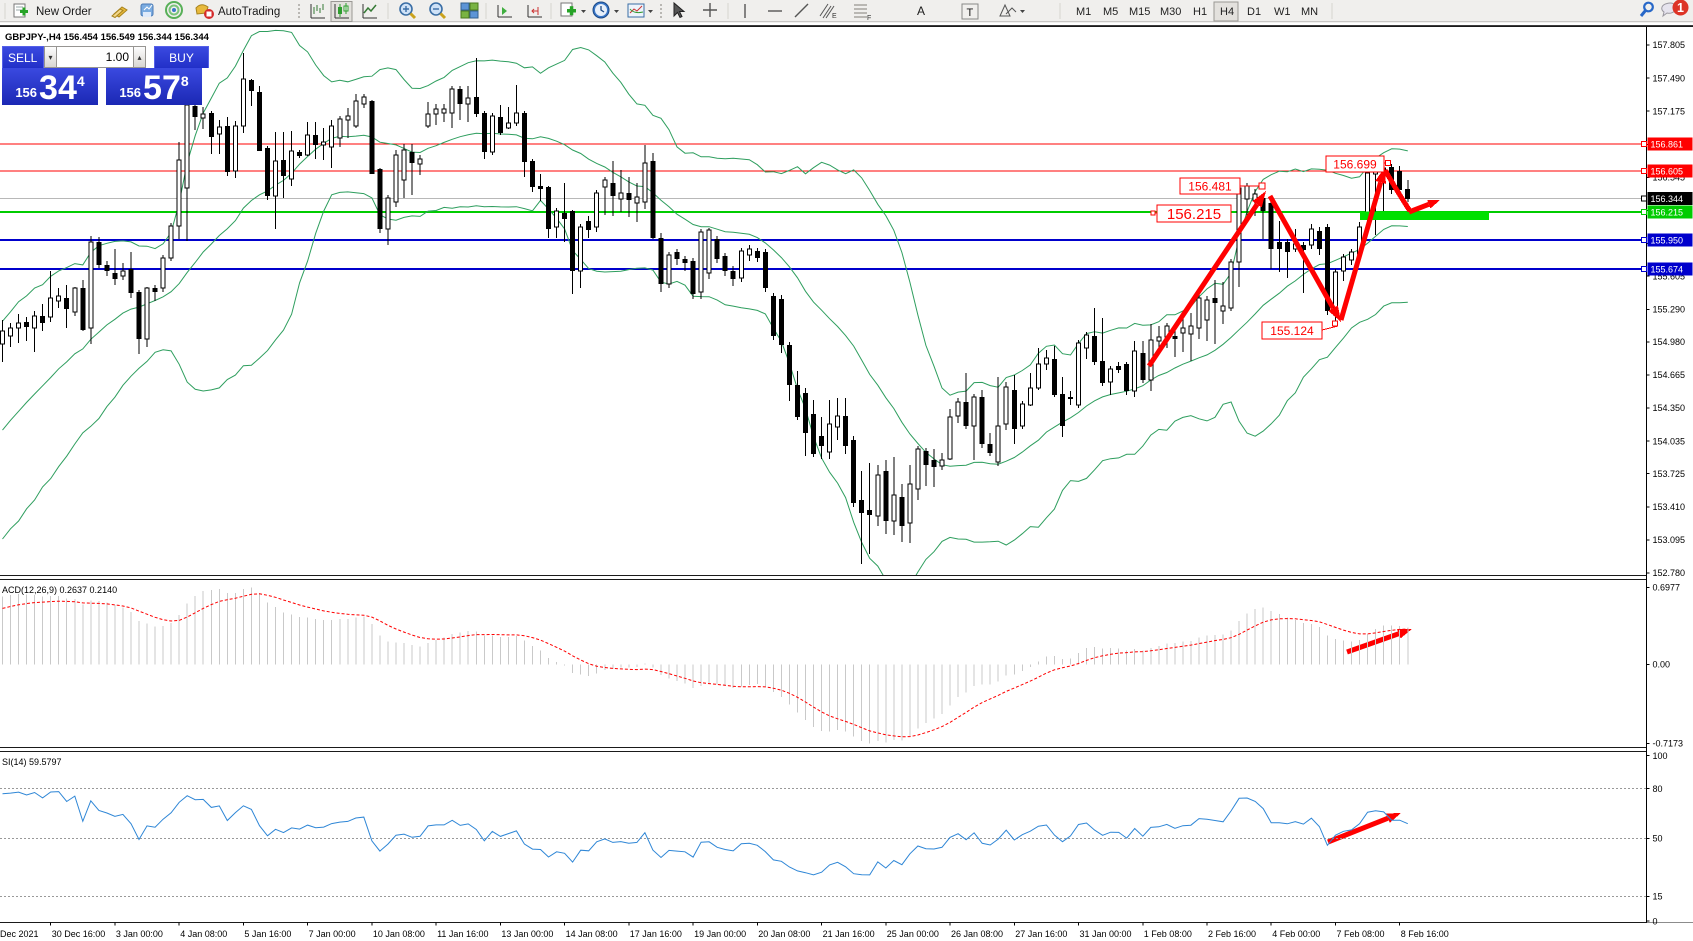 The width and height of the screenshot is (1693, 941). What do you see at coordinates (1041, 934) in the screenshot?
I see `svg-text: 27 Jan 16:00` at bounding box center [1041, 934].